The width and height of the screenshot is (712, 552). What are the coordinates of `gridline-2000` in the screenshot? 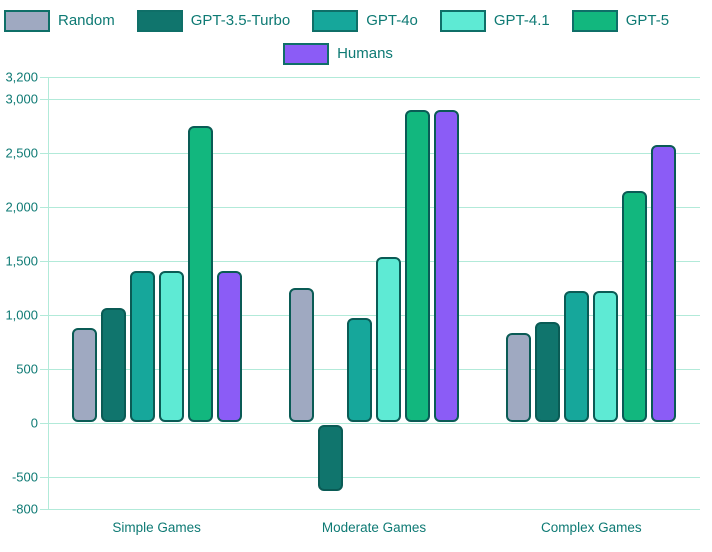 It's located at (374, 207).